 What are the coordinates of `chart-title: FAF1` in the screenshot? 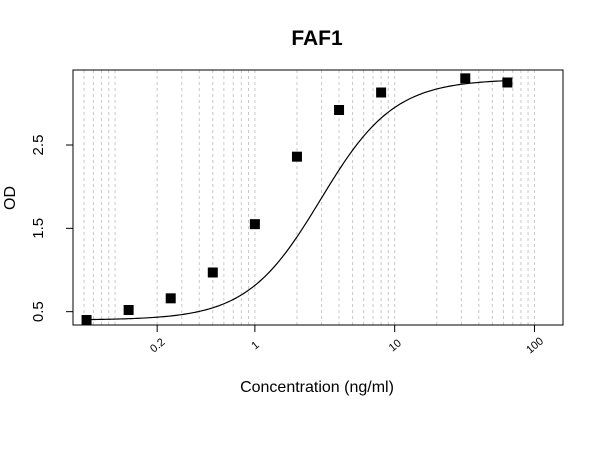 It's located at (317, 38).